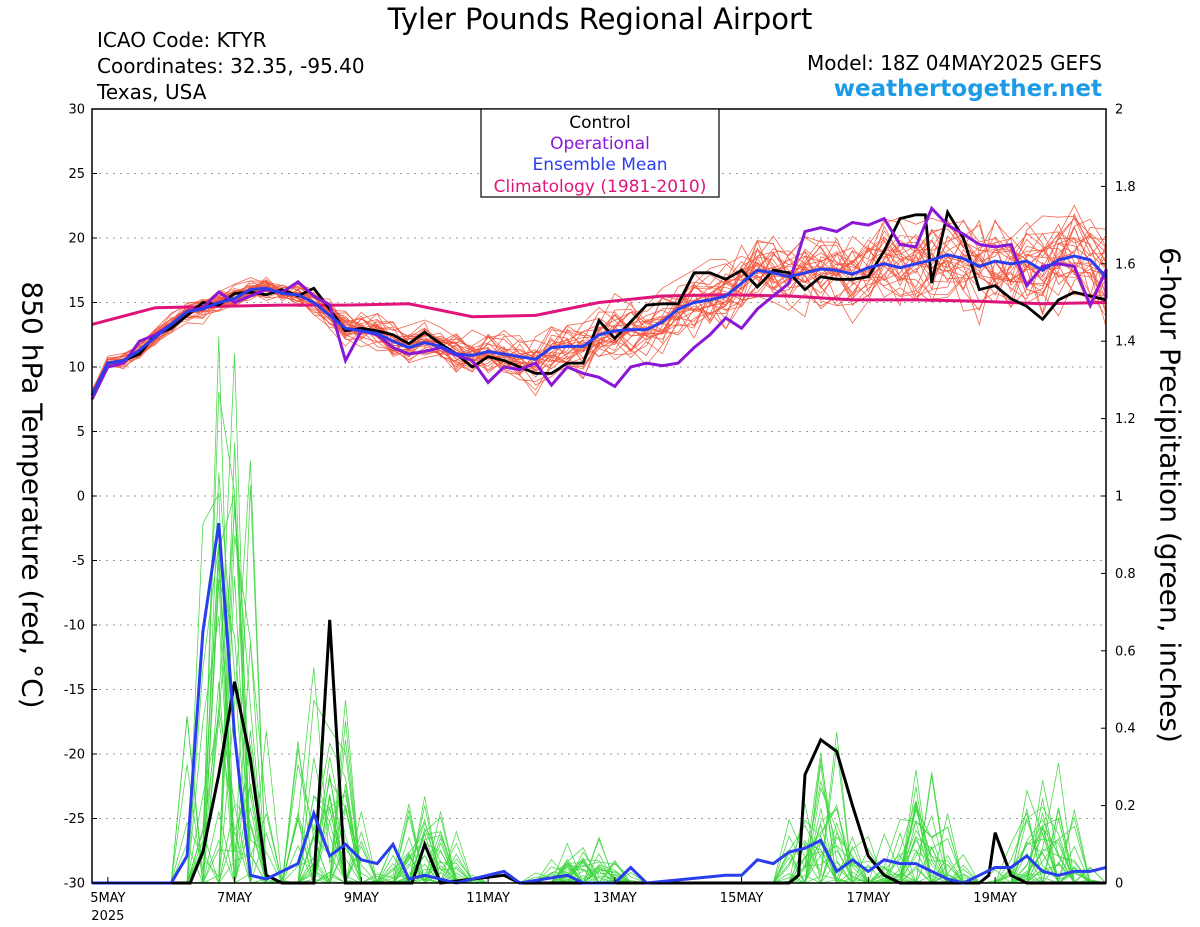  What do you see at coordinates (74, 884) in the screenshot?
I see `y-tick-label-left: -30` at bounding box center [74, 884].